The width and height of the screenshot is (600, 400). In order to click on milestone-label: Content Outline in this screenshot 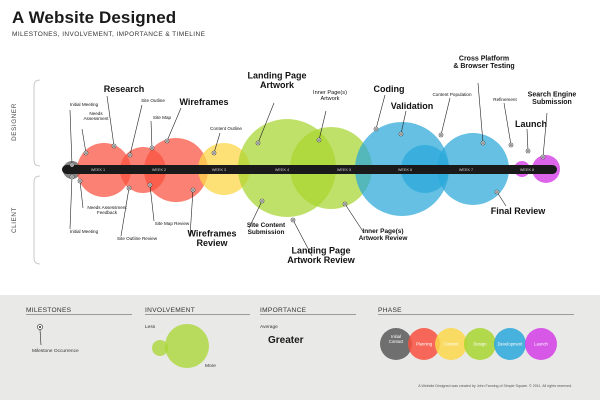, I will do `click(226, 128)`.